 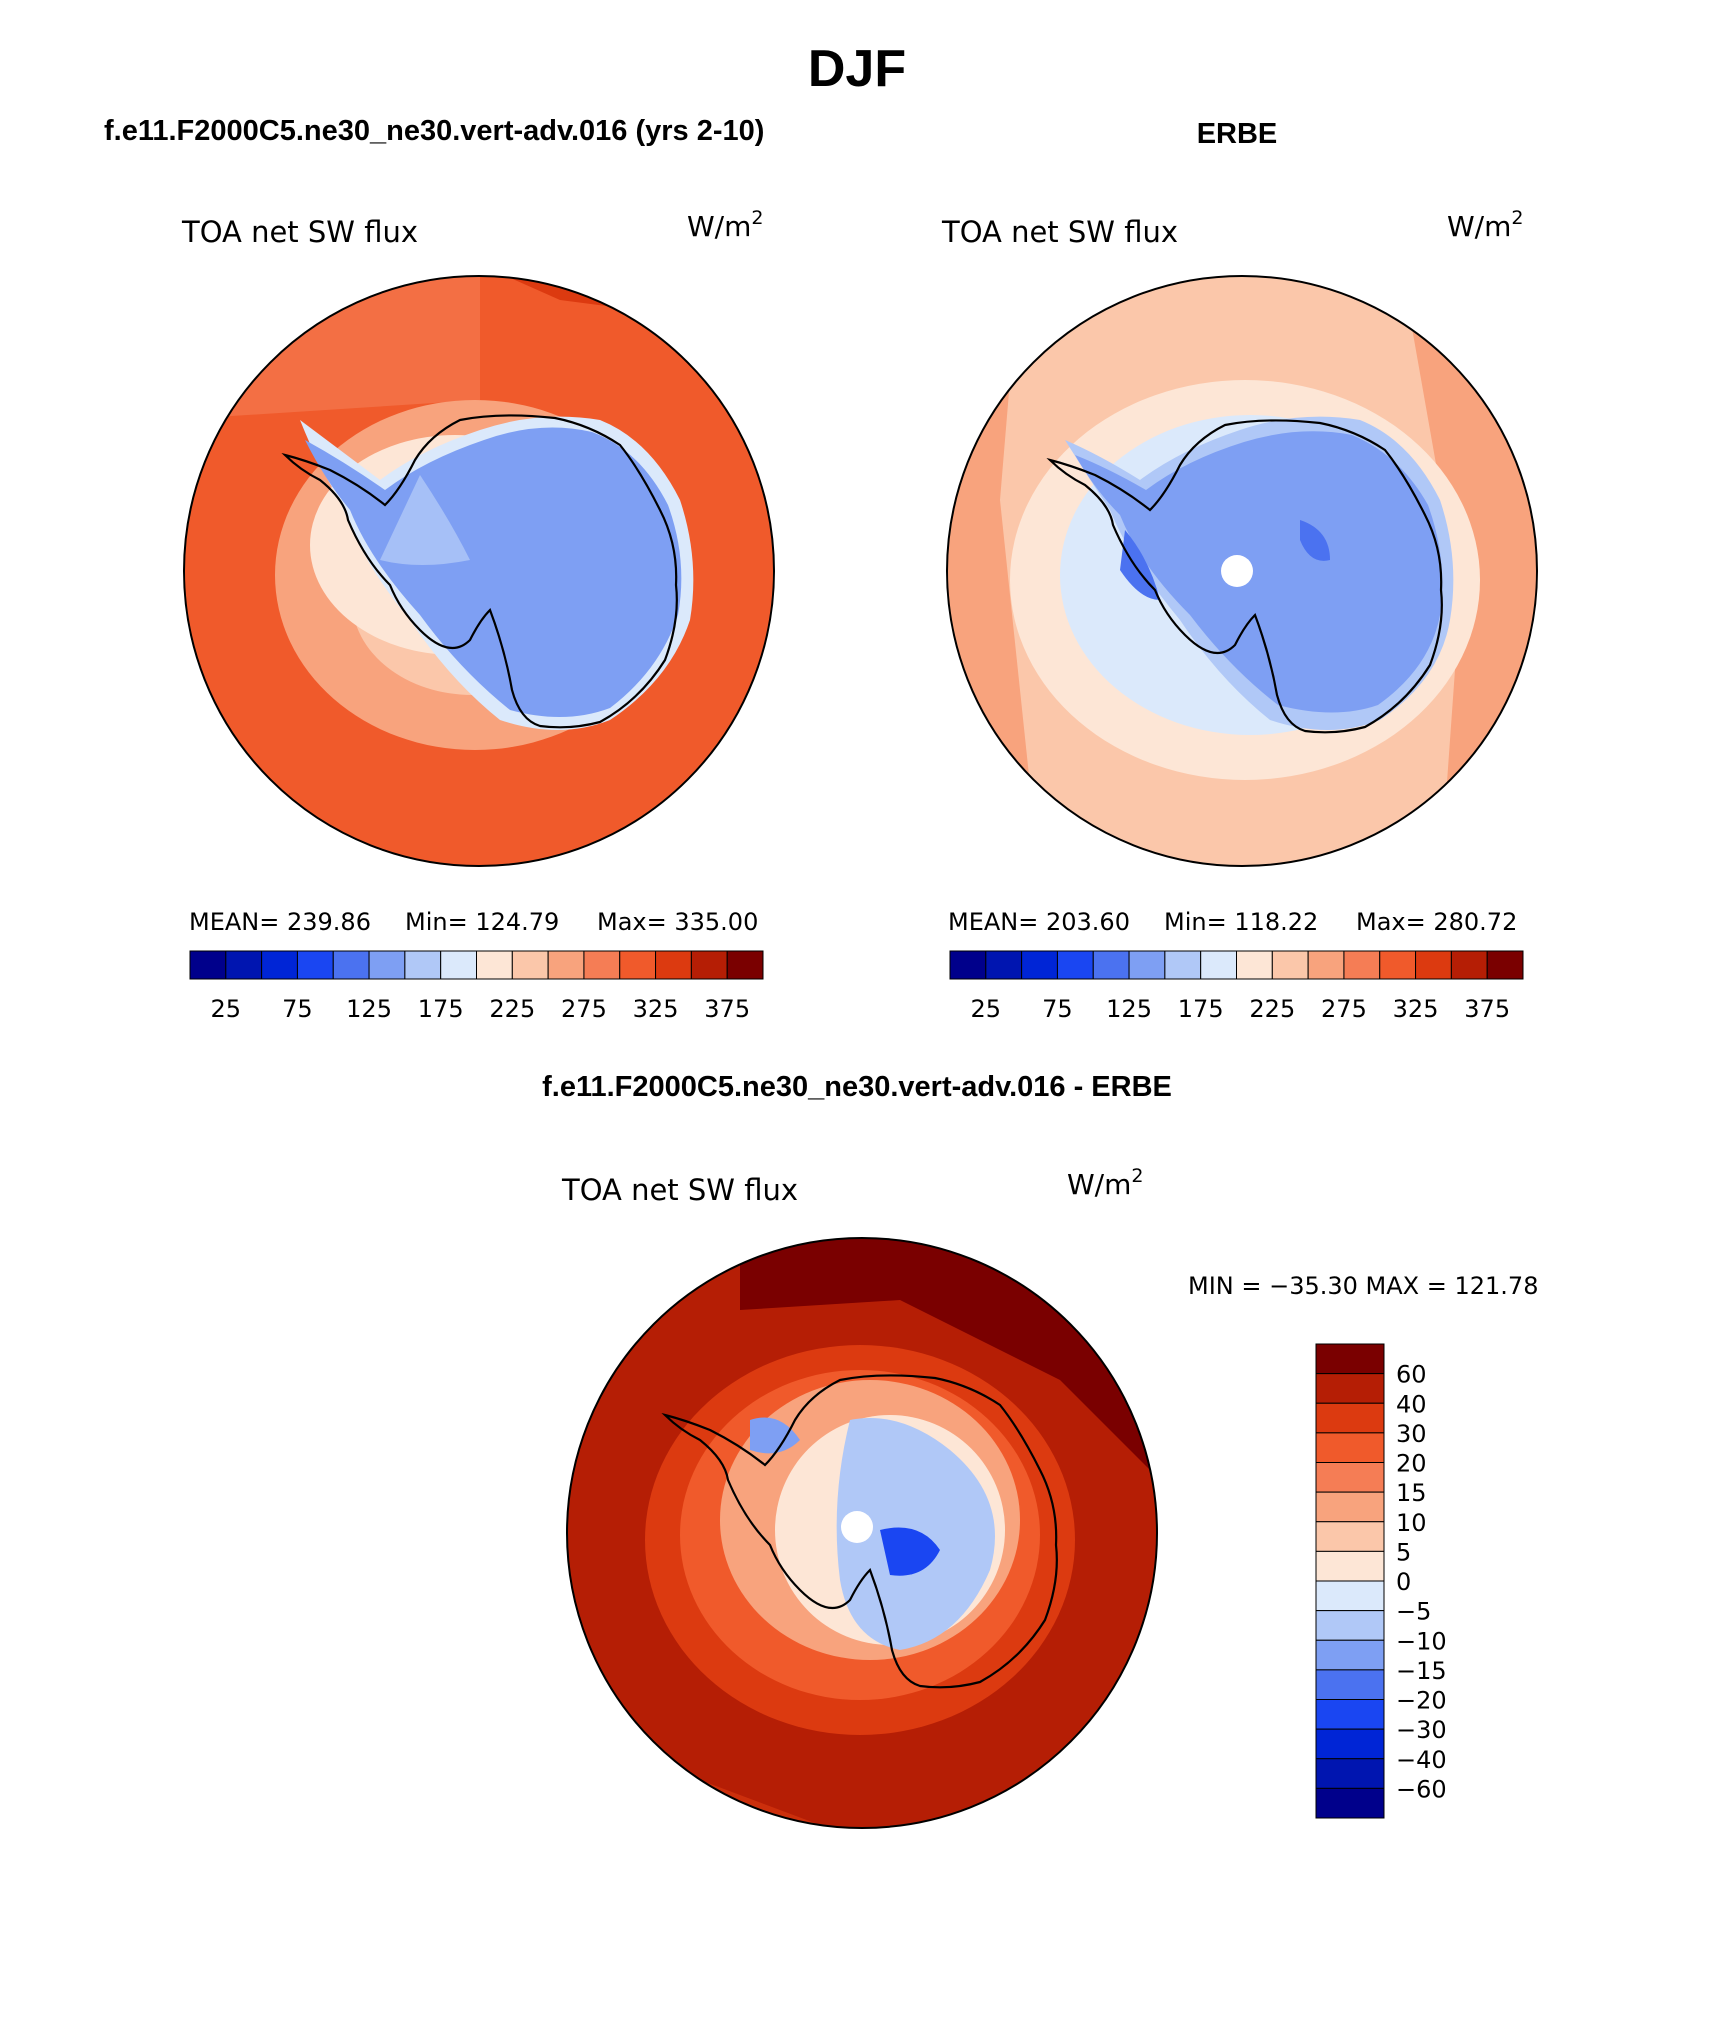 I want to click on model-colorbar-tick-label: 375, so click(x=727, y=1009).